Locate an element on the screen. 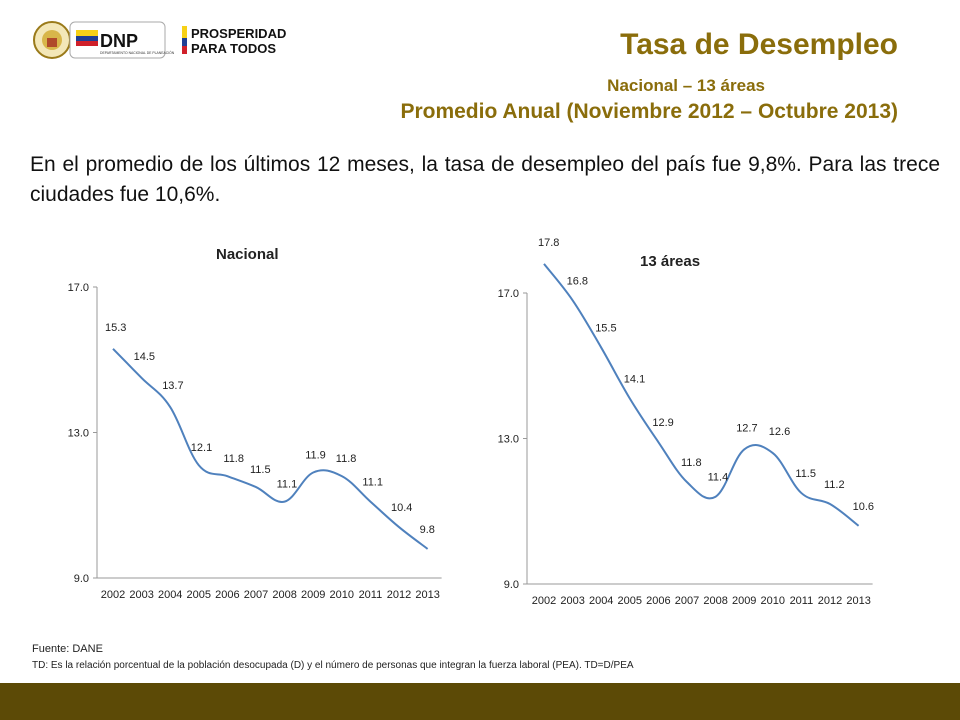 This screenshot has height=720, width=960. data-label: 12.7 is located at coordinates (746, 428).